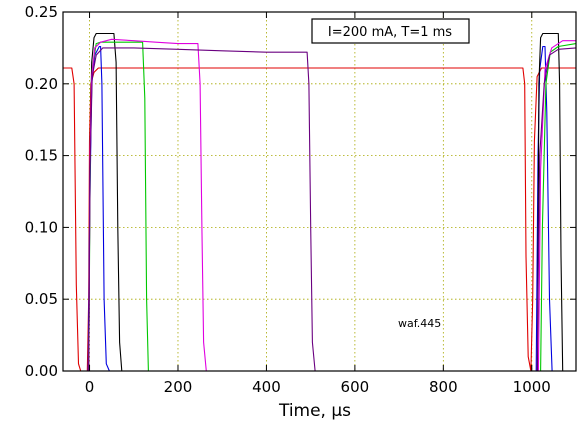 This screenshot has width=579, height=423. I want to click on annotation-box-label: I=200 mA, T=1 ms, so click(390, 32).